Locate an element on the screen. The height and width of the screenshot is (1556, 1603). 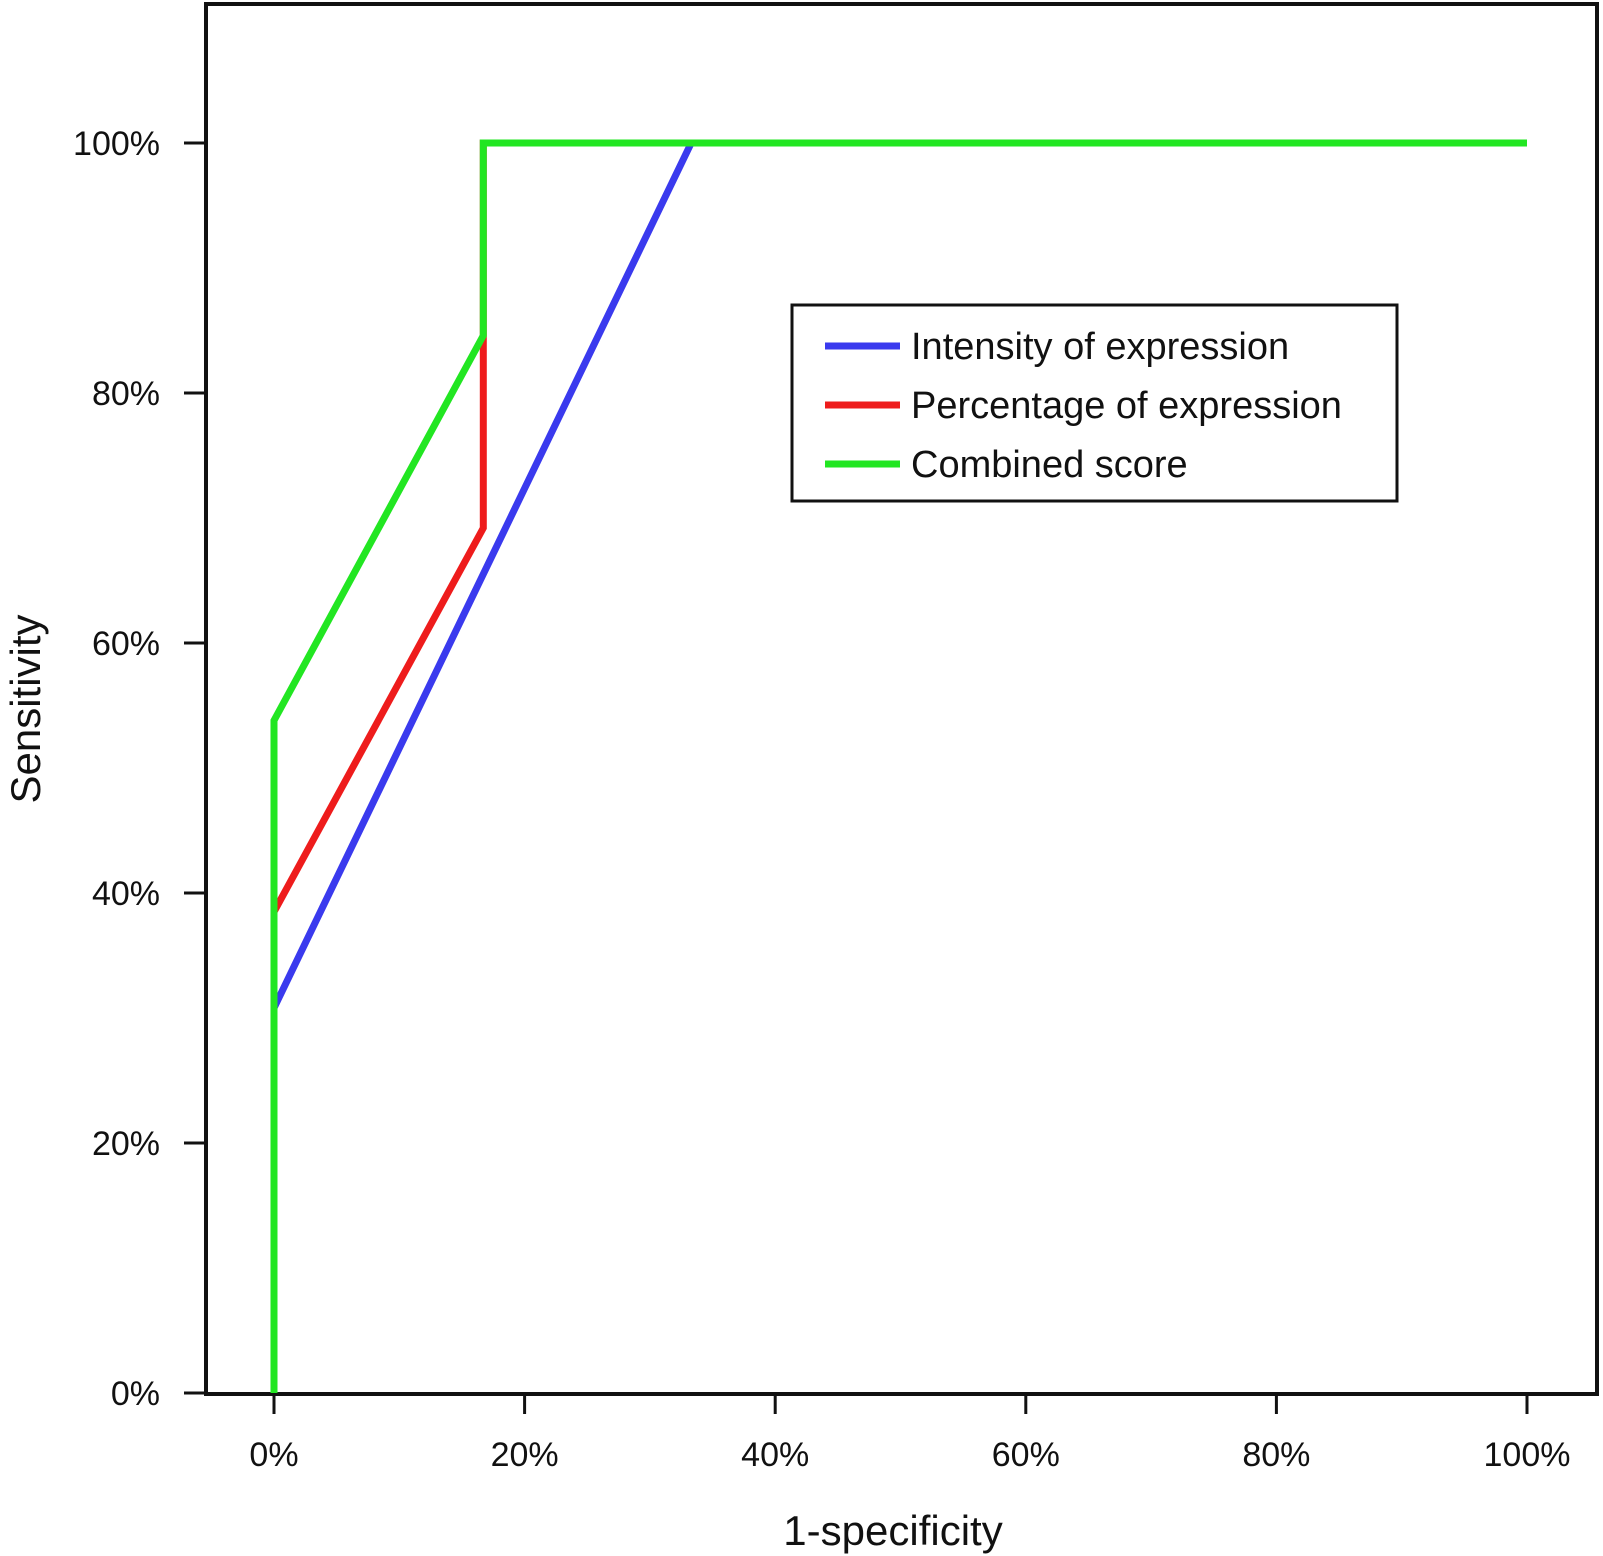
legend-label: Combined score is located at coordinates (1049, 465).